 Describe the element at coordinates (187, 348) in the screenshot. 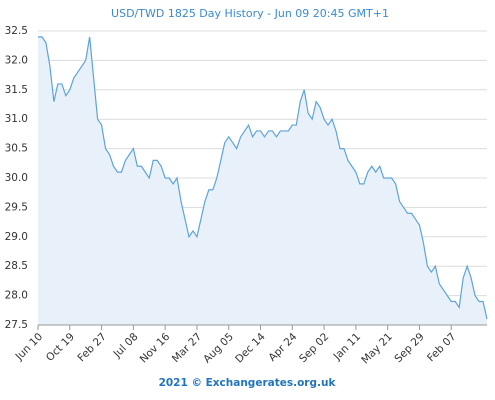

I see `x-tick-label: Mar 27` at that location.